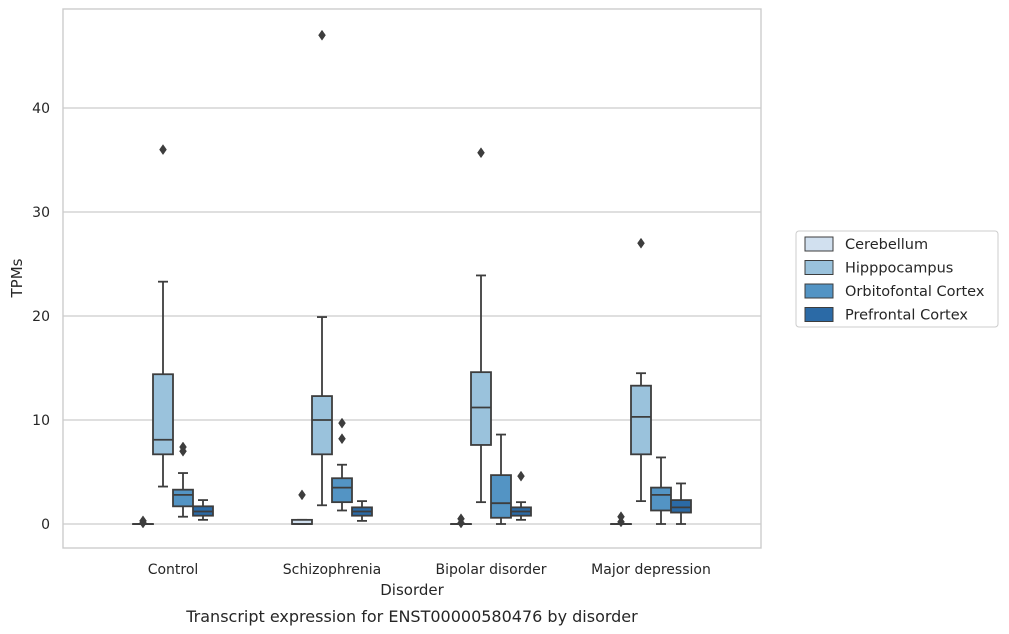 The width and height of the screenshot is (1009, 634). What do you see at coordinates (41, 421) in the screenshot?
I see `y-tick-label: 10` at bounding box center [41, 421].